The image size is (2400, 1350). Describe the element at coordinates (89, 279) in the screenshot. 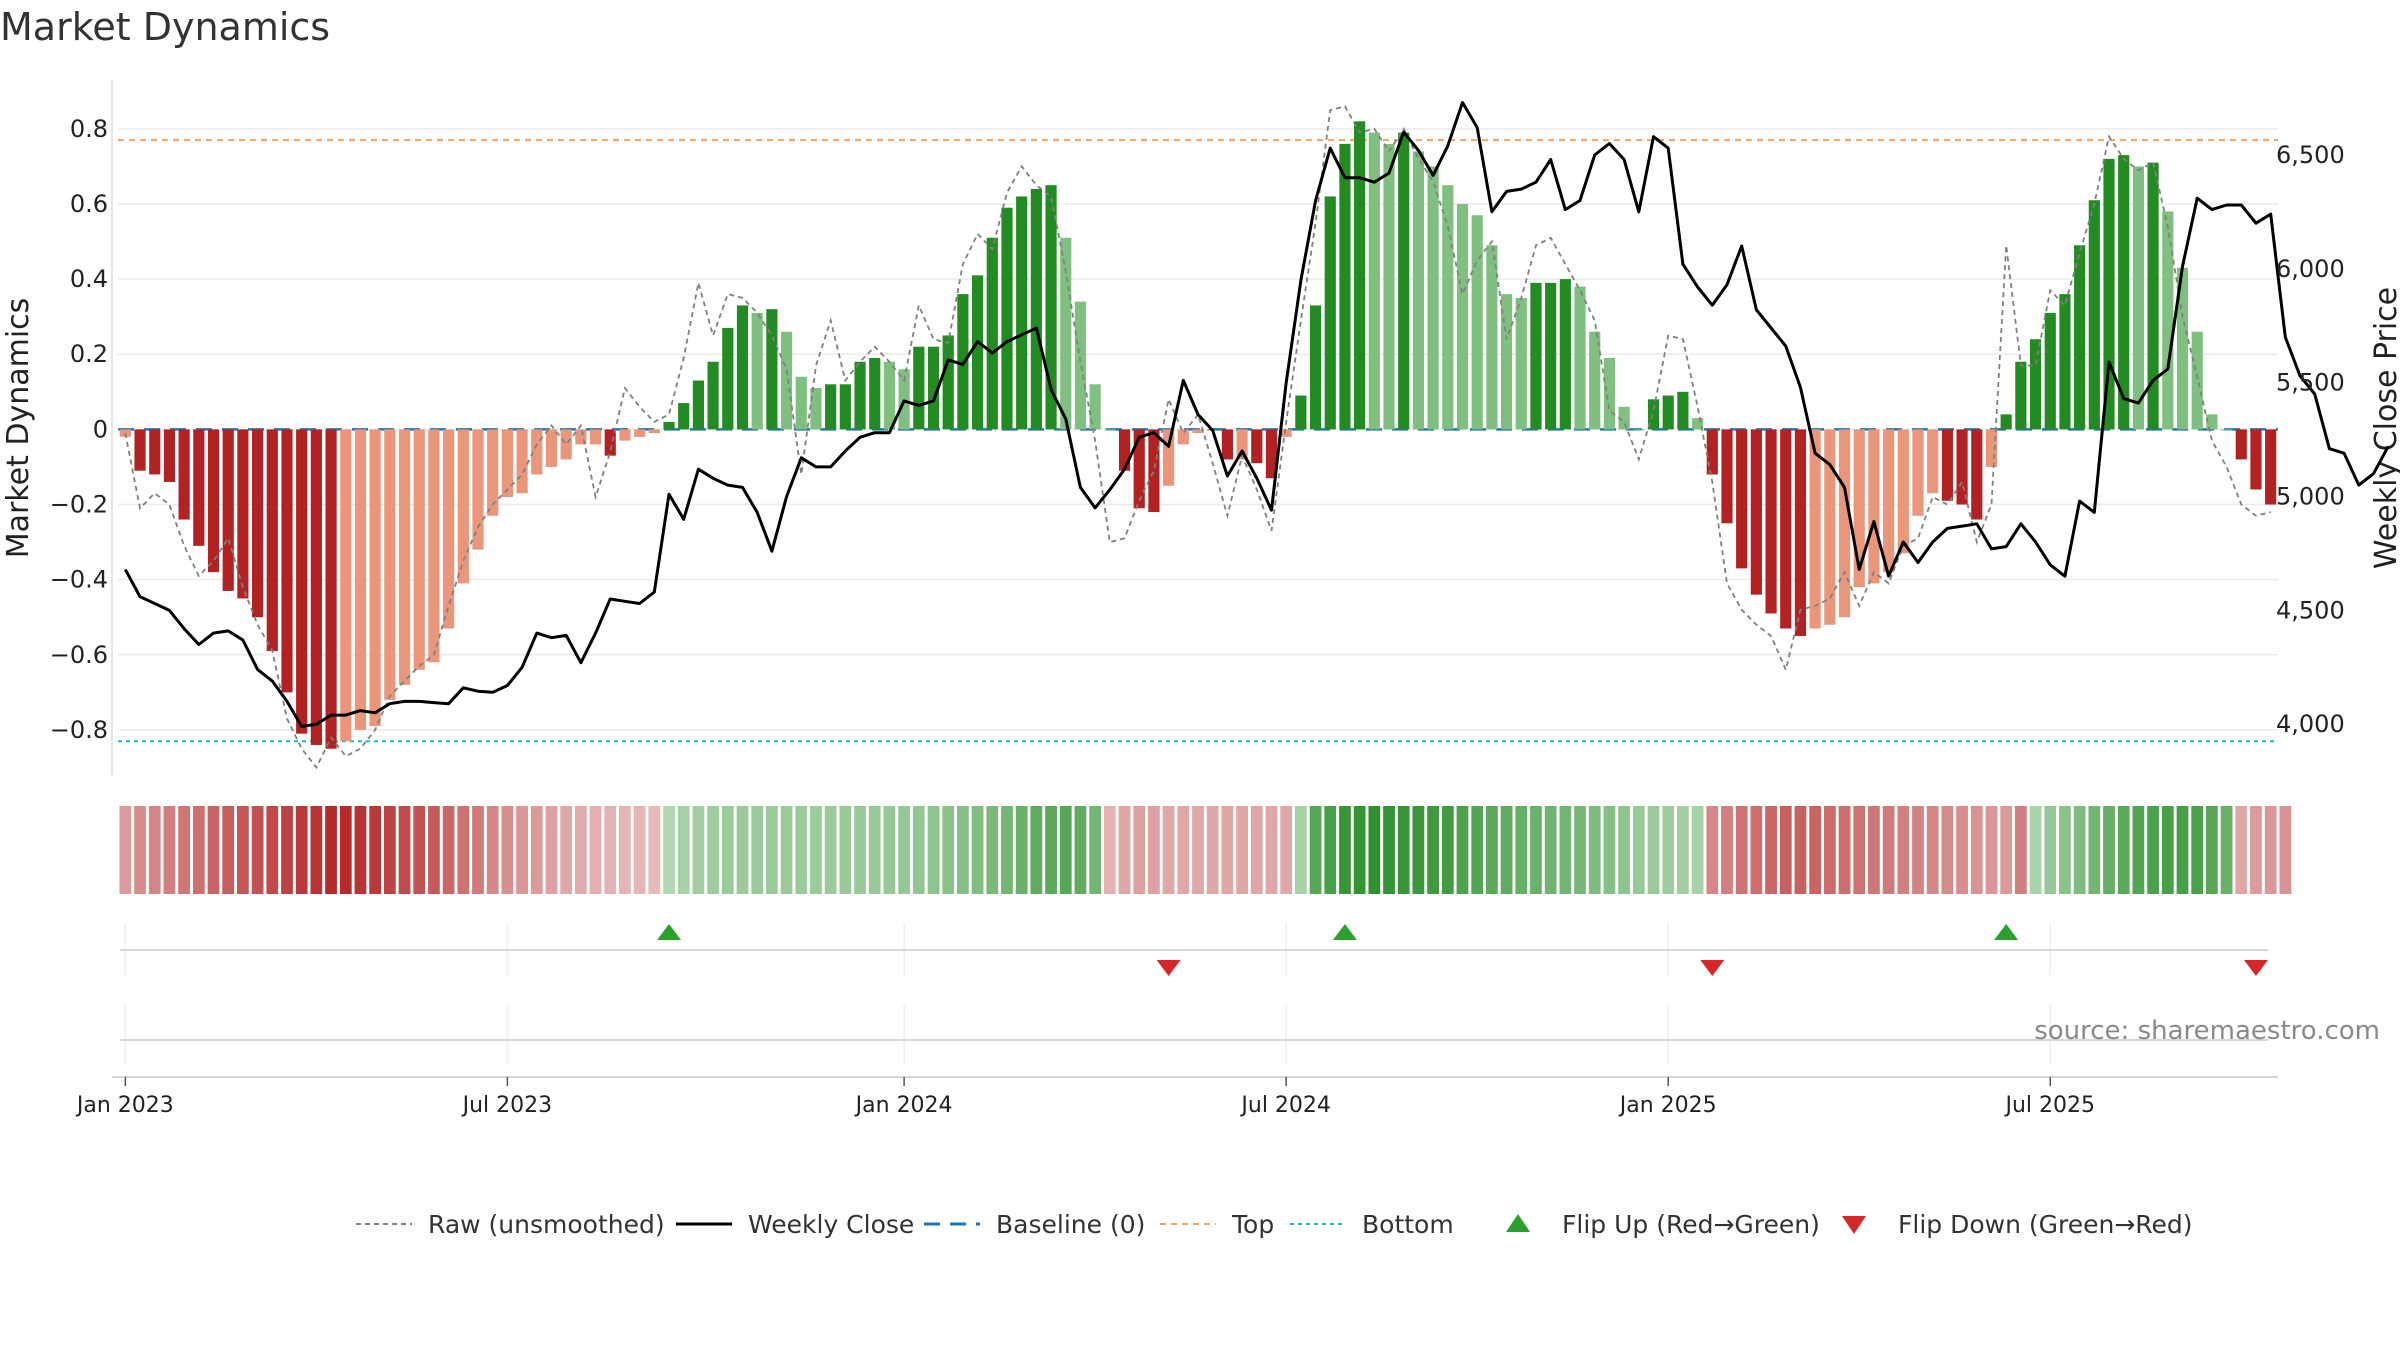

I see `y-tick-label: 0.4` at that location.